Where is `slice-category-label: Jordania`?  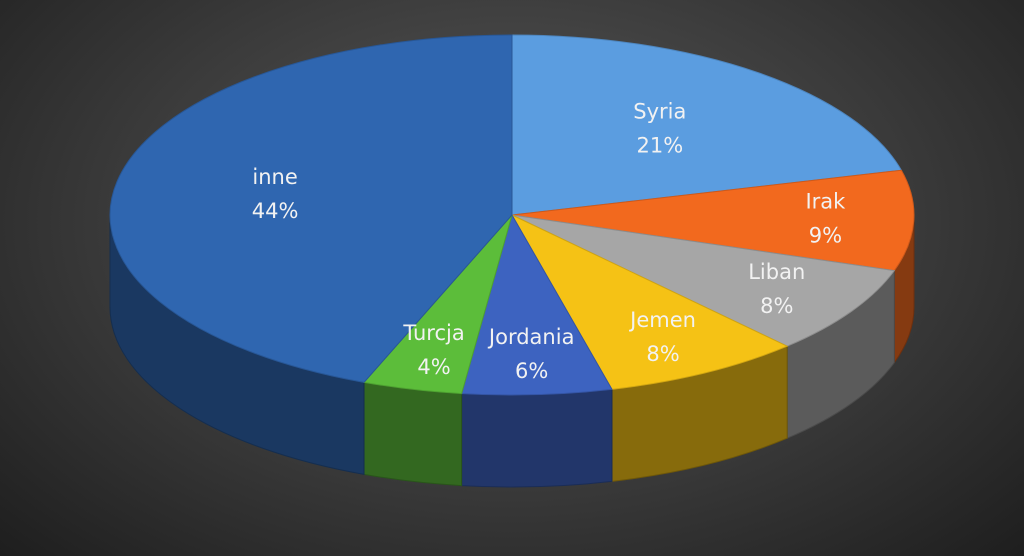 slice-category-label: Jordania is located at coordinates (531, 337).